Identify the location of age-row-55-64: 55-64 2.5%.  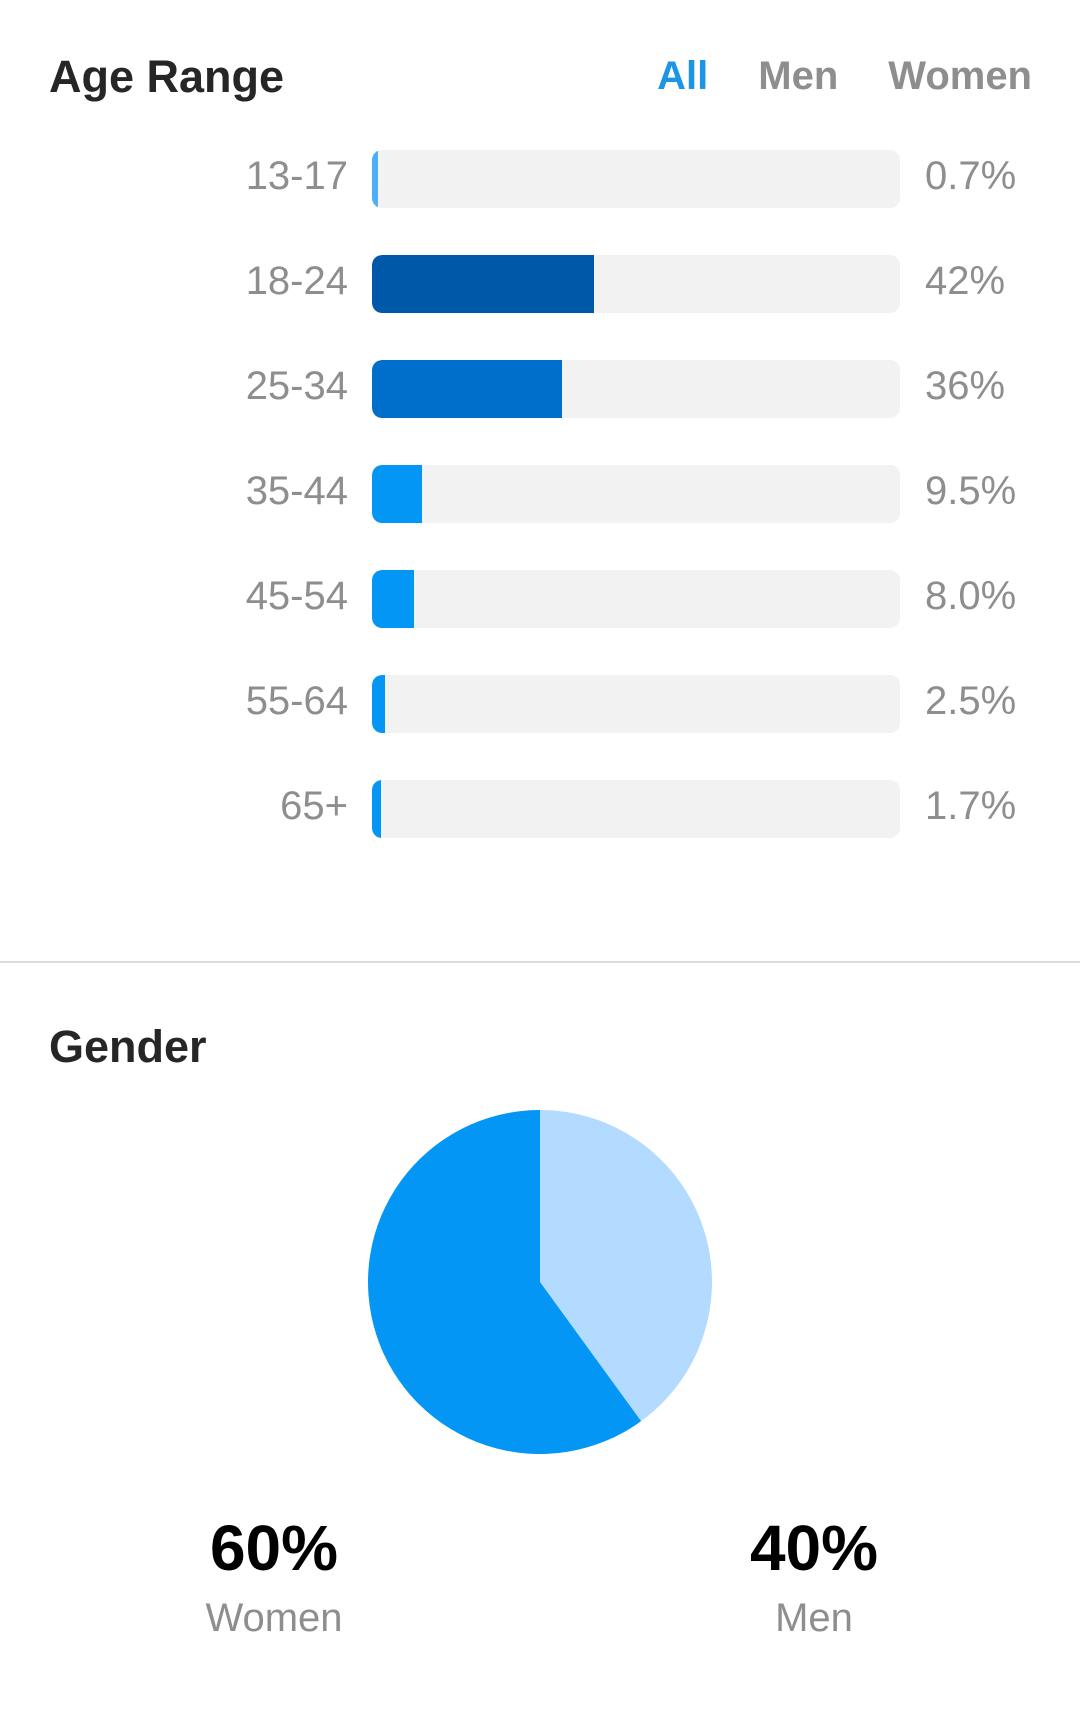
(540, 704).